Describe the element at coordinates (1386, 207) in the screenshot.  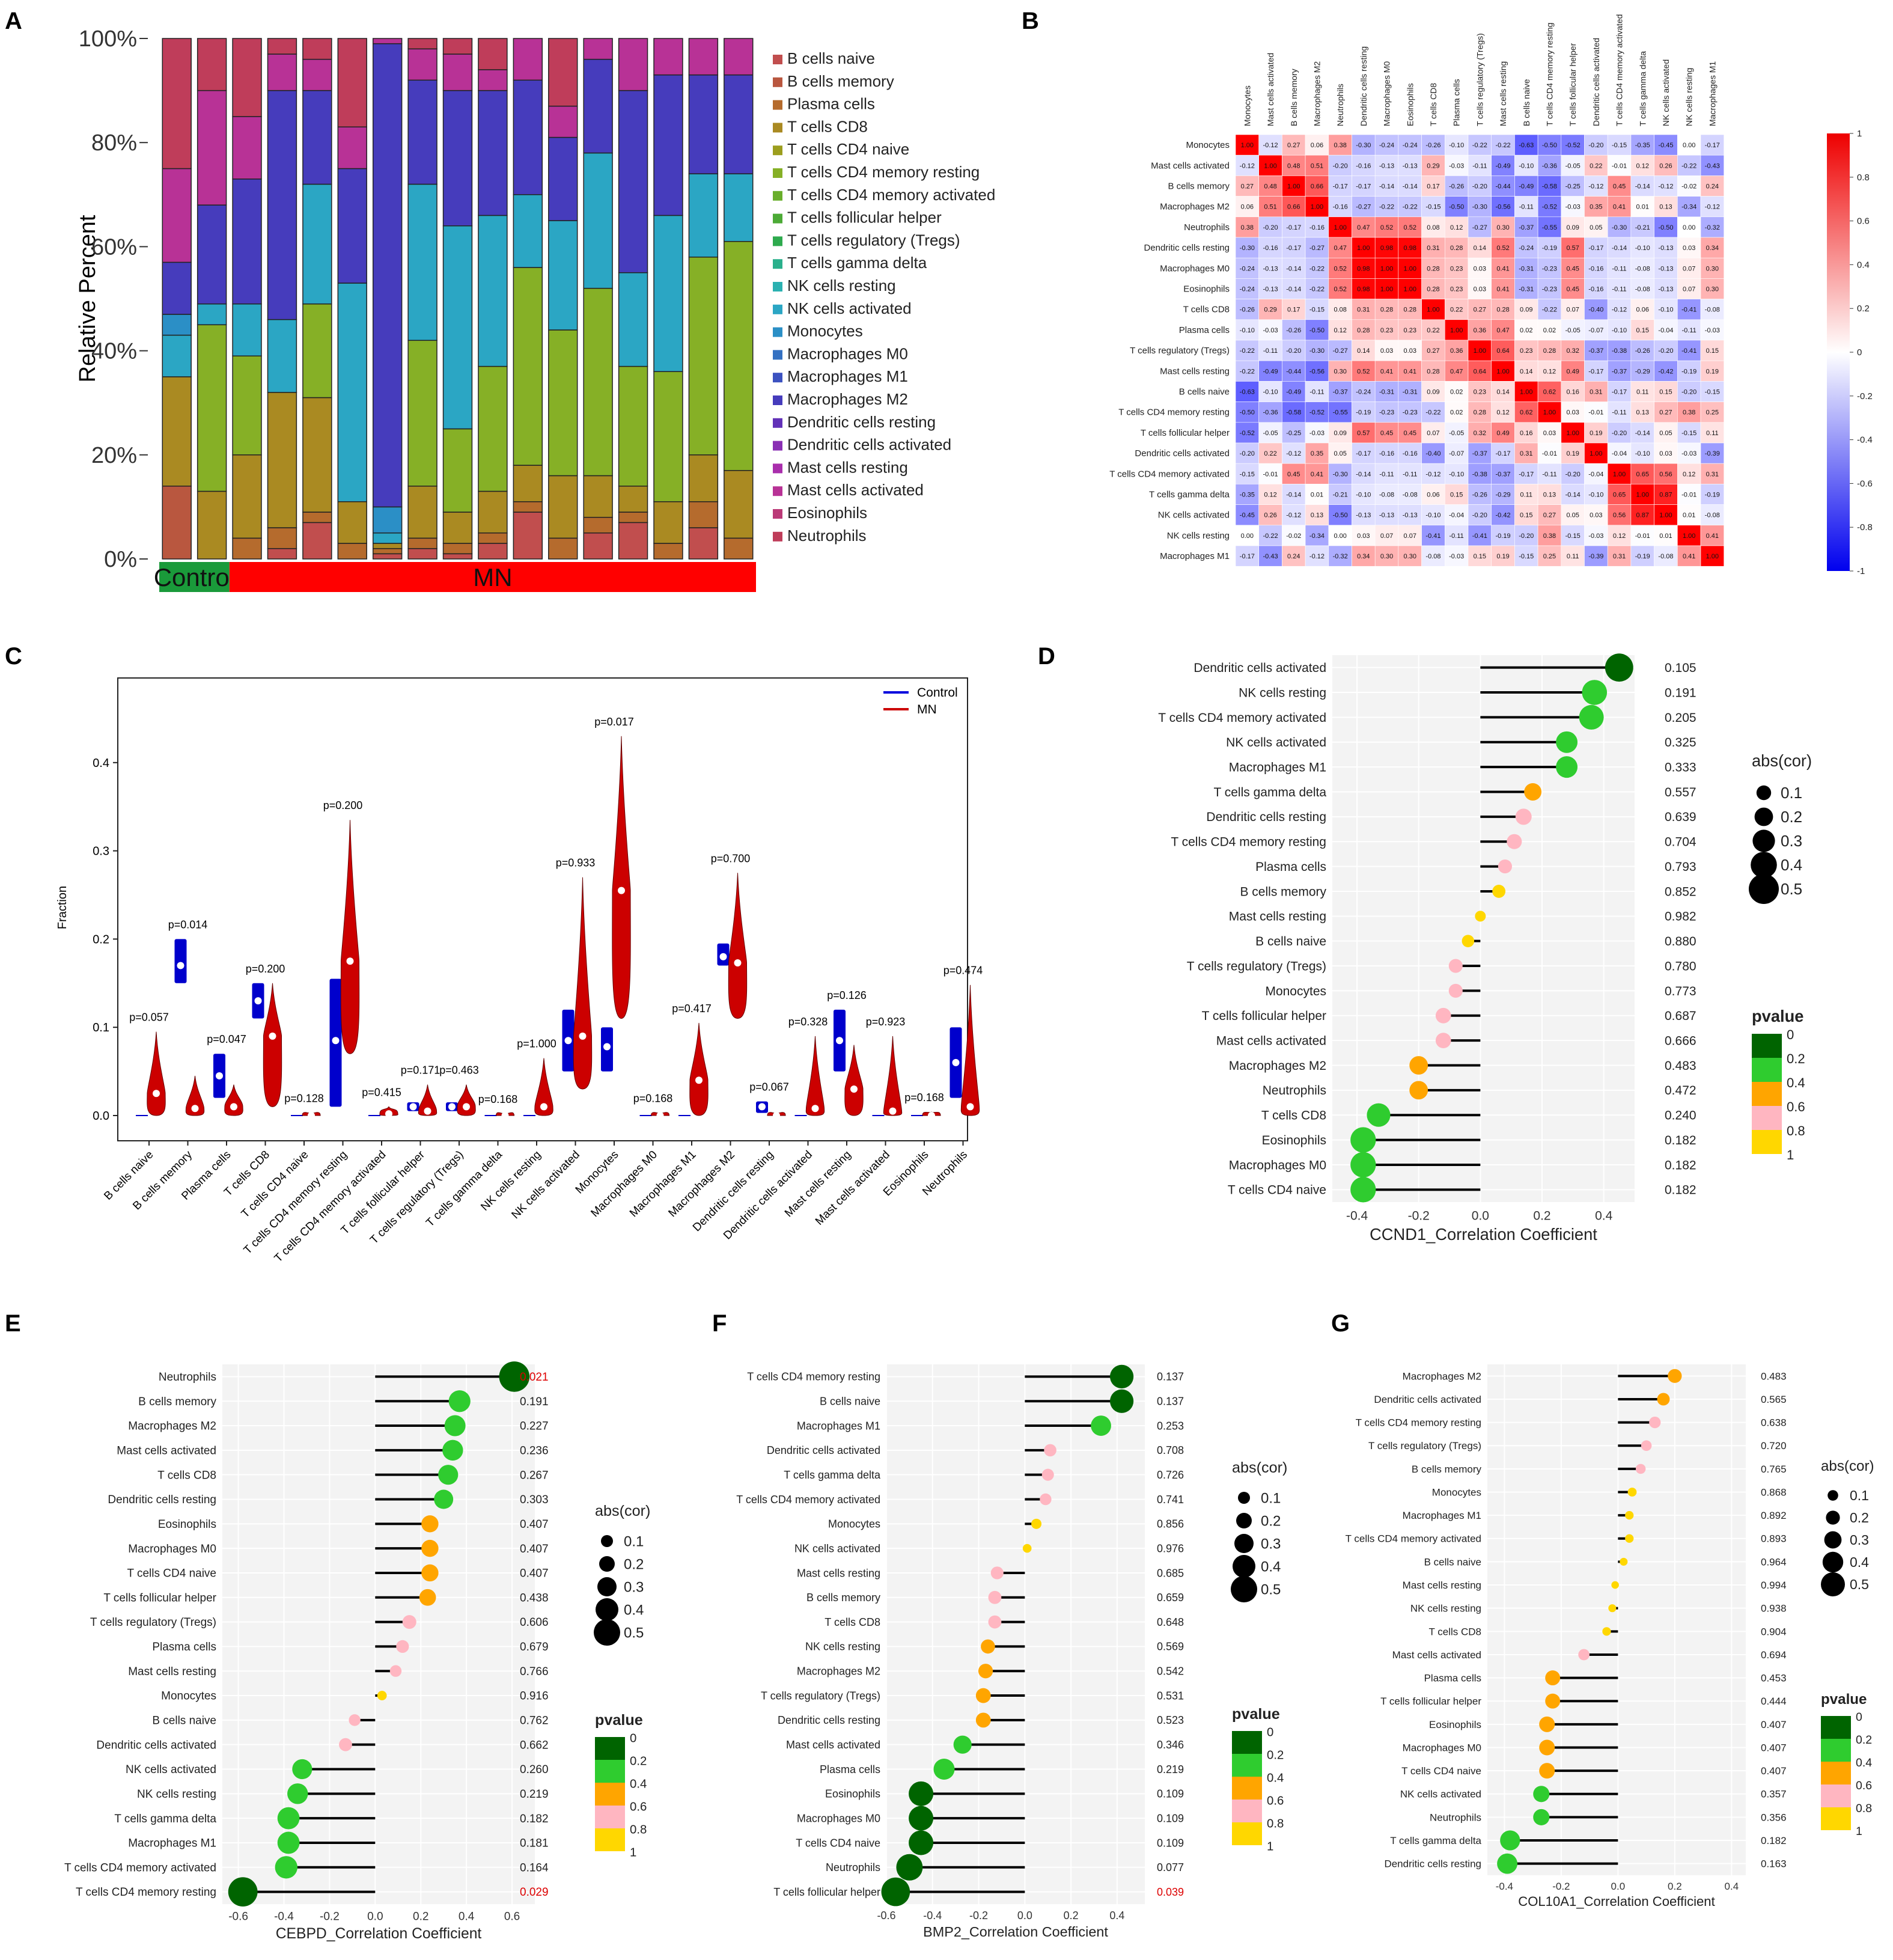
I see `heatmap-cell-value: -0.22` at that location.